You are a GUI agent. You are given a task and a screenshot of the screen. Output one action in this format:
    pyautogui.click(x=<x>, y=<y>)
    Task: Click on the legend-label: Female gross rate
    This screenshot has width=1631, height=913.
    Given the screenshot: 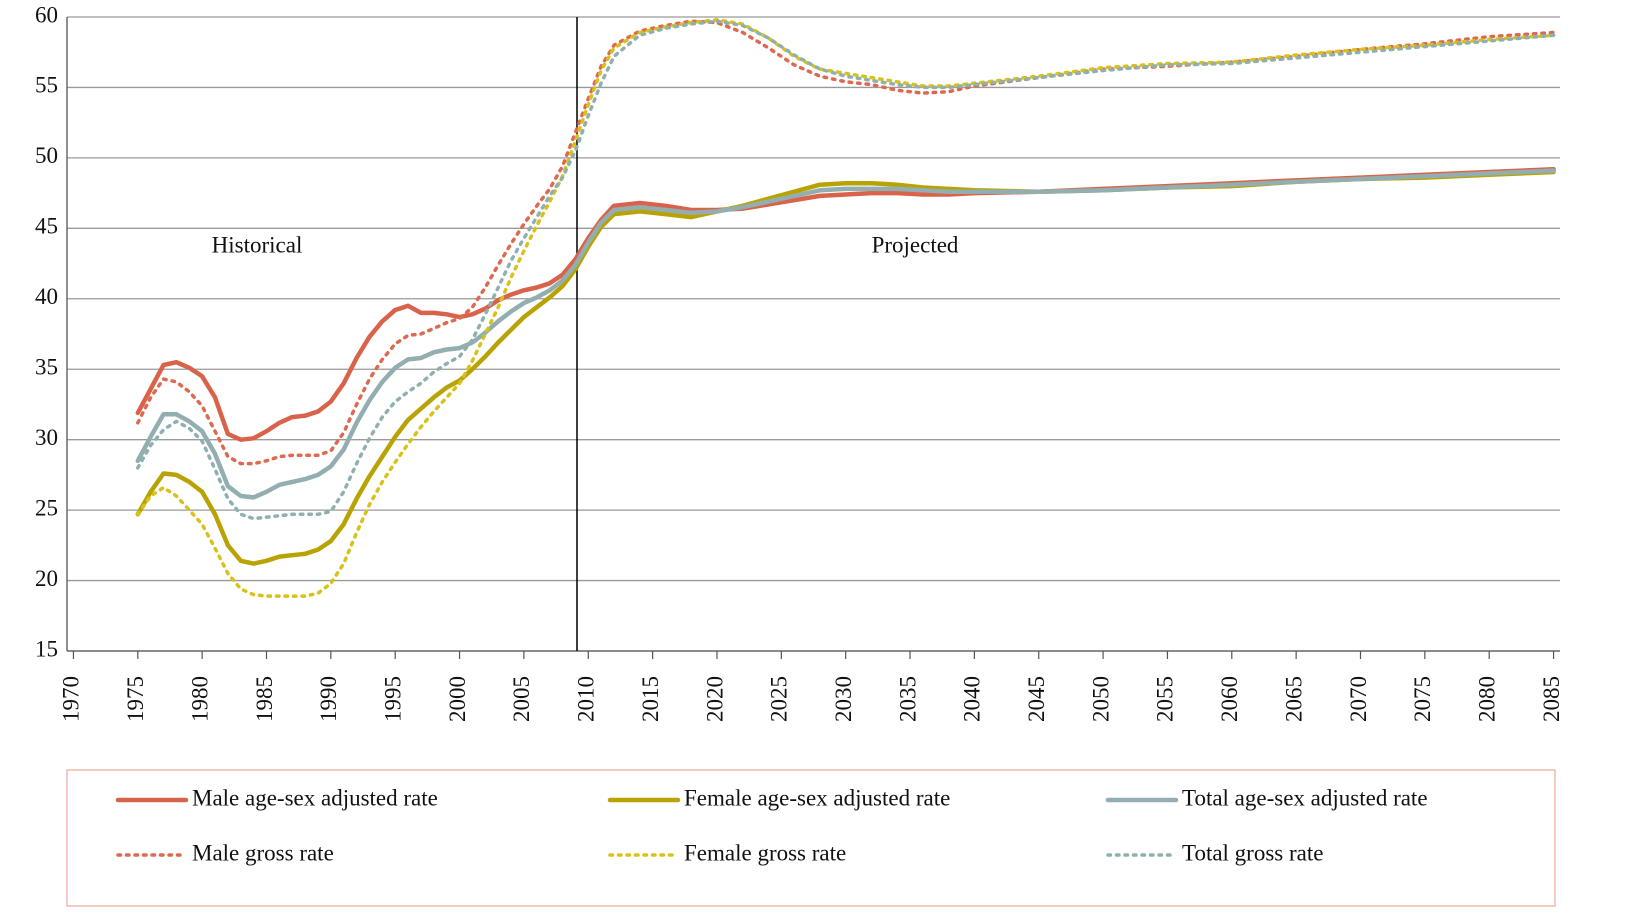 What is the action you would take?
    pyautogui.click(x=765, y=852)
    